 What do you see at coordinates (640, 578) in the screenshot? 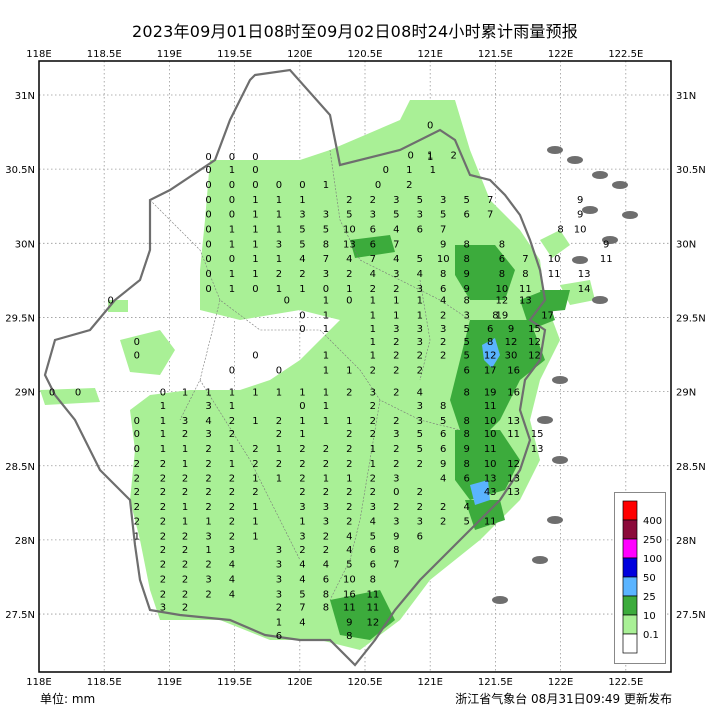
I see `legend: 400 250 100 50 25 10 0.1` at bounding box center [640, 578].